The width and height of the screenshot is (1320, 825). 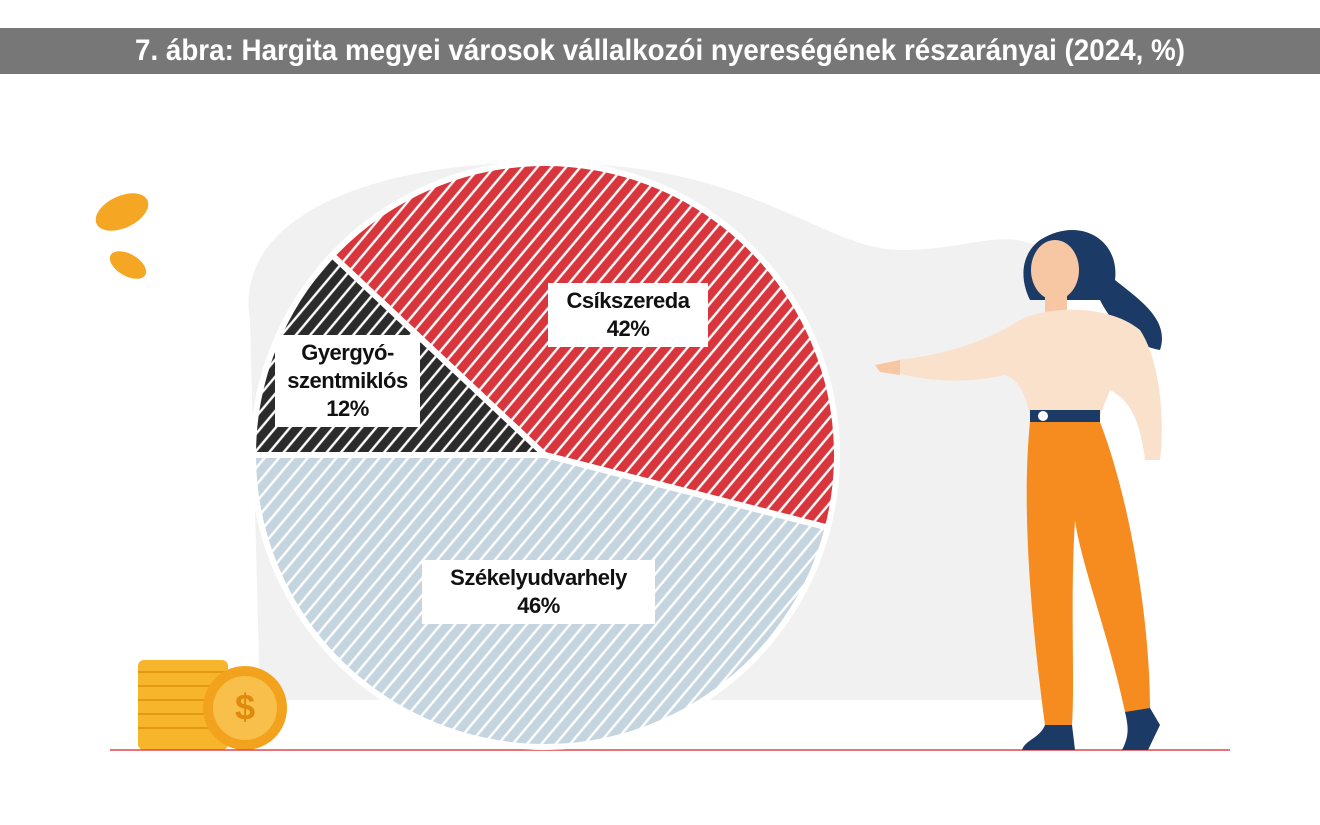 I want to click on value-label: 42%, so click(x=628, y=328).